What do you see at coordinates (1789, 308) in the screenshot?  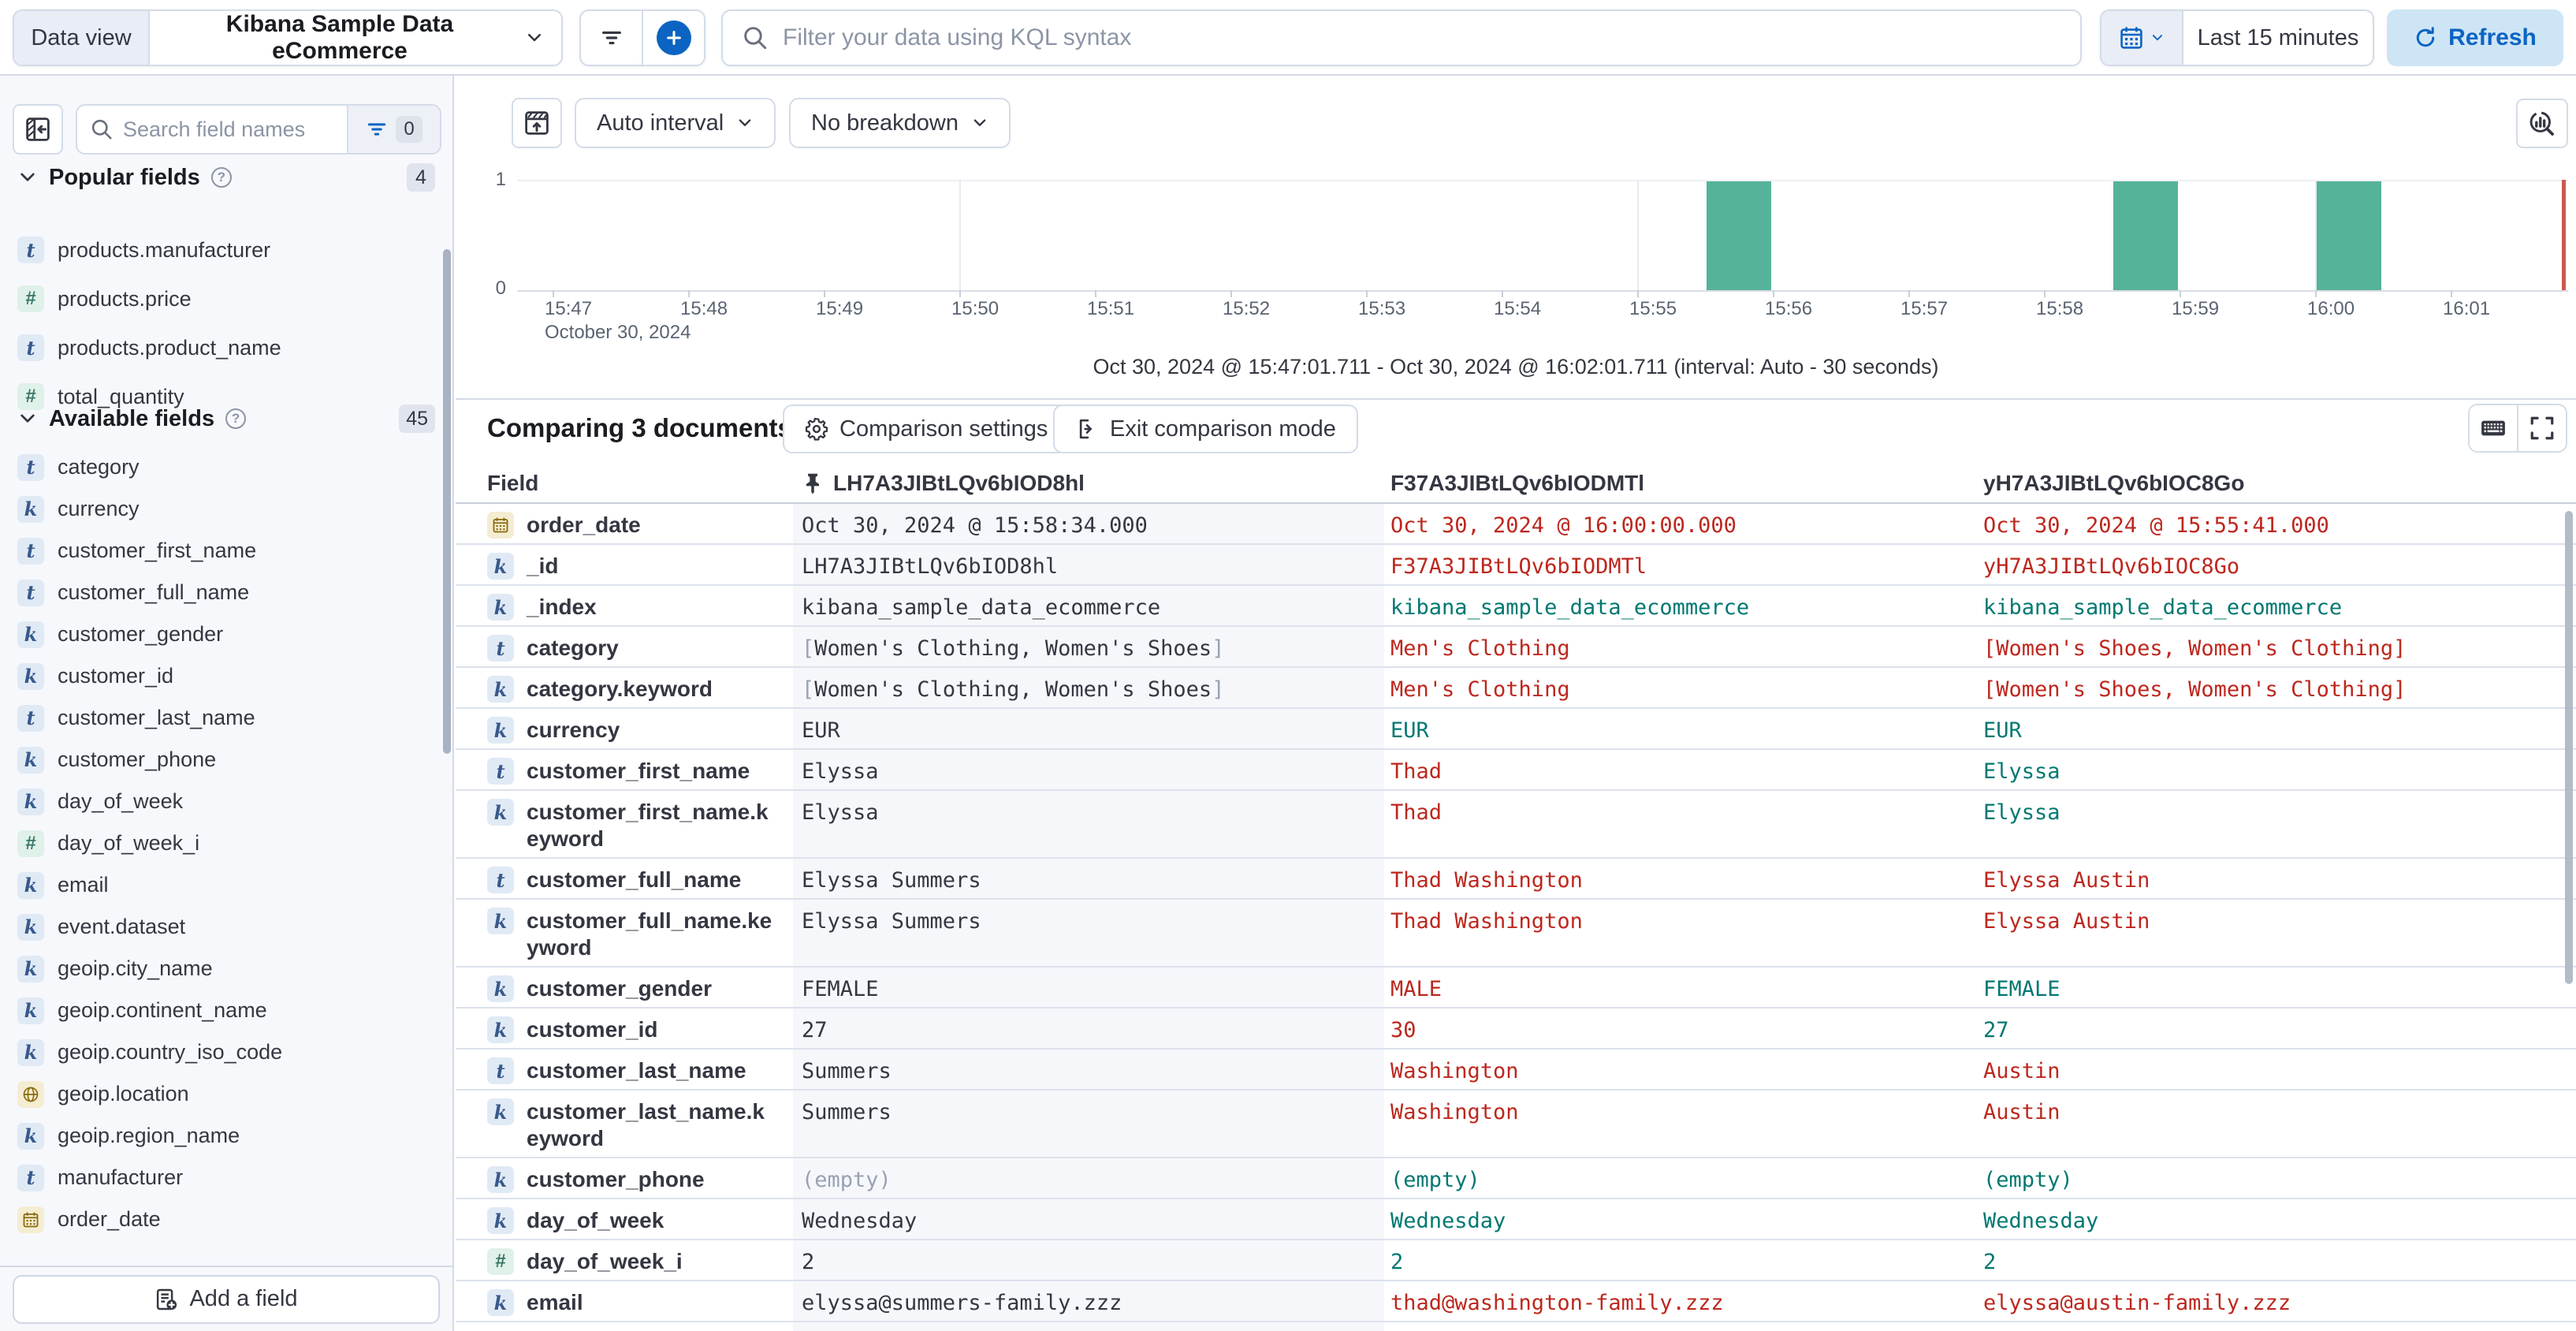 I see `x-axis-tick-label: 15:56` at bounding box center [1789, 308].